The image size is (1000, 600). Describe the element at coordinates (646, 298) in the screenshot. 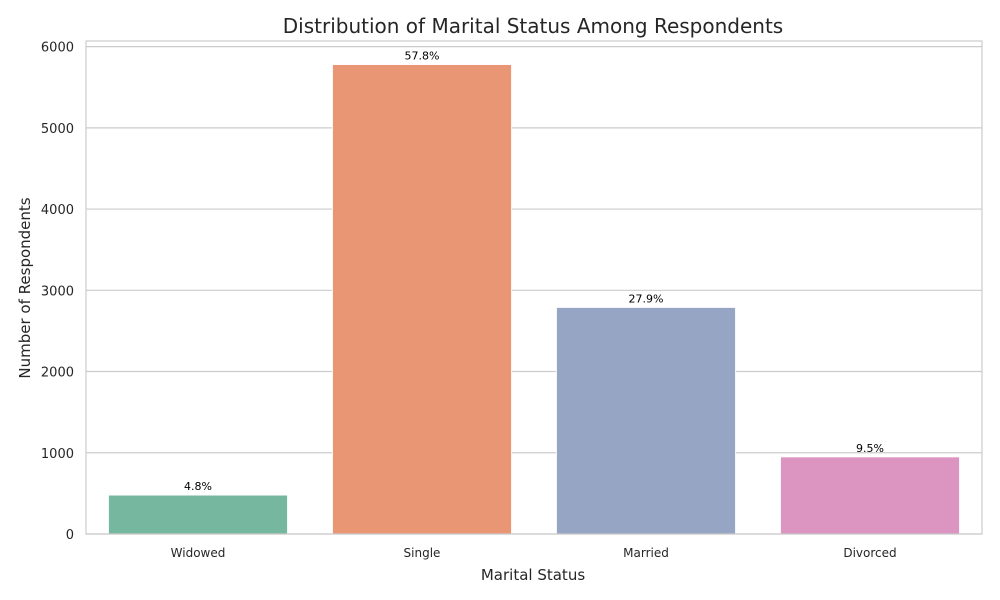

I see `data-label-married: 27.9%` at that location.